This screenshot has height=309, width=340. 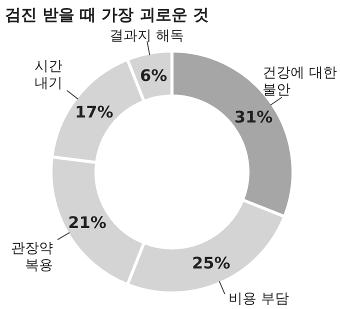 What do you see at coordinates (259, 299) in the screenshot?
I see `slice-label: 비용 부담` at bounding box center [259, 299].